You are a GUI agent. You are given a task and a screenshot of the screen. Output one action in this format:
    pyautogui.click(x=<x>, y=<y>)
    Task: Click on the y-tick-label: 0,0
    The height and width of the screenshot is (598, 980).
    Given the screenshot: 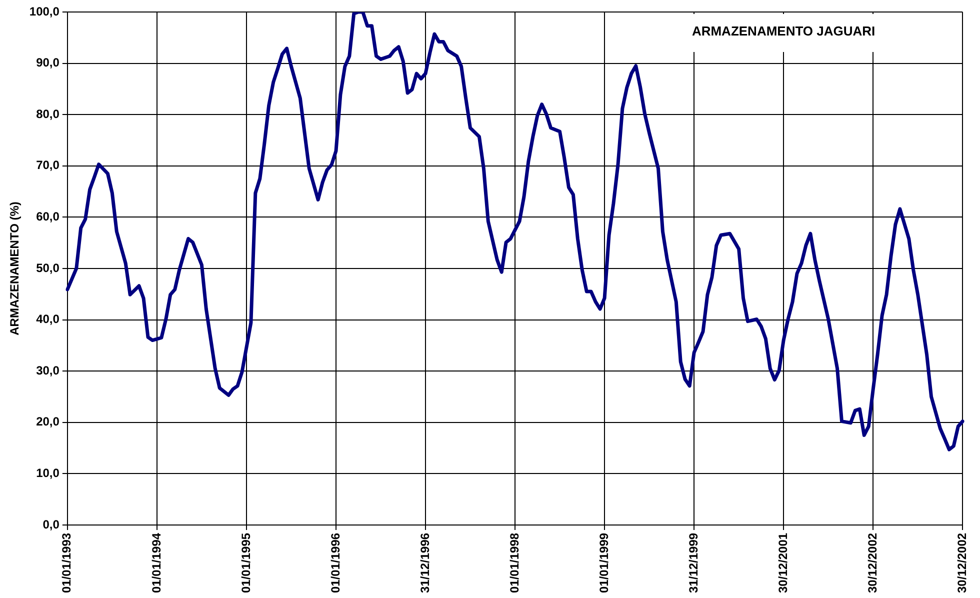 What is the action you would take?
    pyautogui.click(x=51, y=524)
    